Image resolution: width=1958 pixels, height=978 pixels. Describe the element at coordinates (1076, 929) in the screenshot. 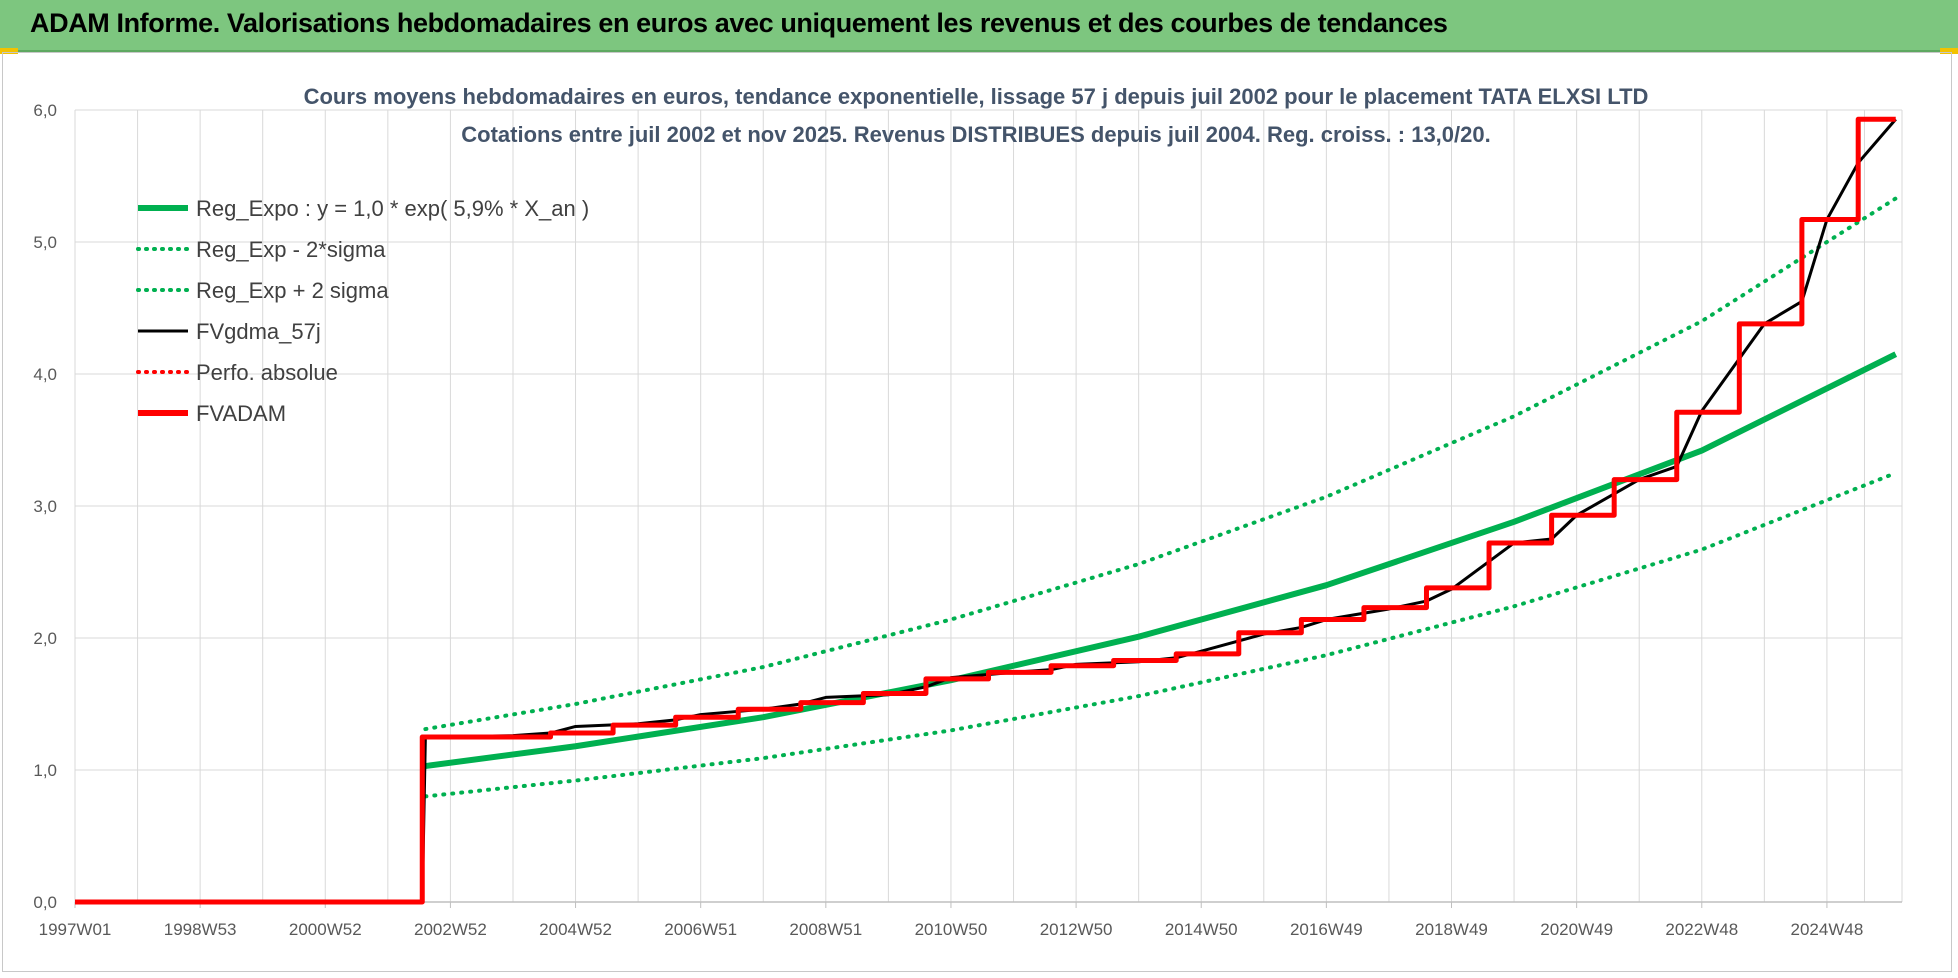

I see `x-tick-label: 2012W50` at that location.